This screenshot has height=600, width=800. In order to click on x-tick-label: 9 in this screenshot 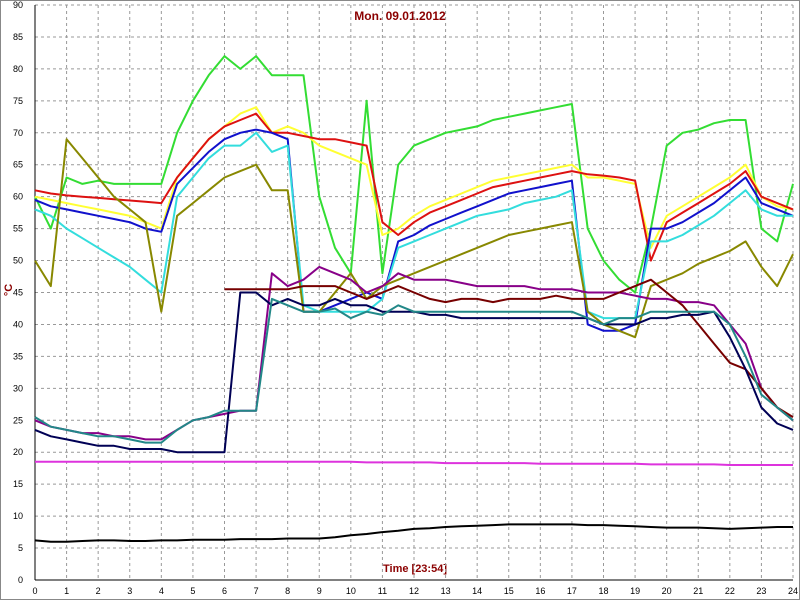, I will do `click(319, 591)`.